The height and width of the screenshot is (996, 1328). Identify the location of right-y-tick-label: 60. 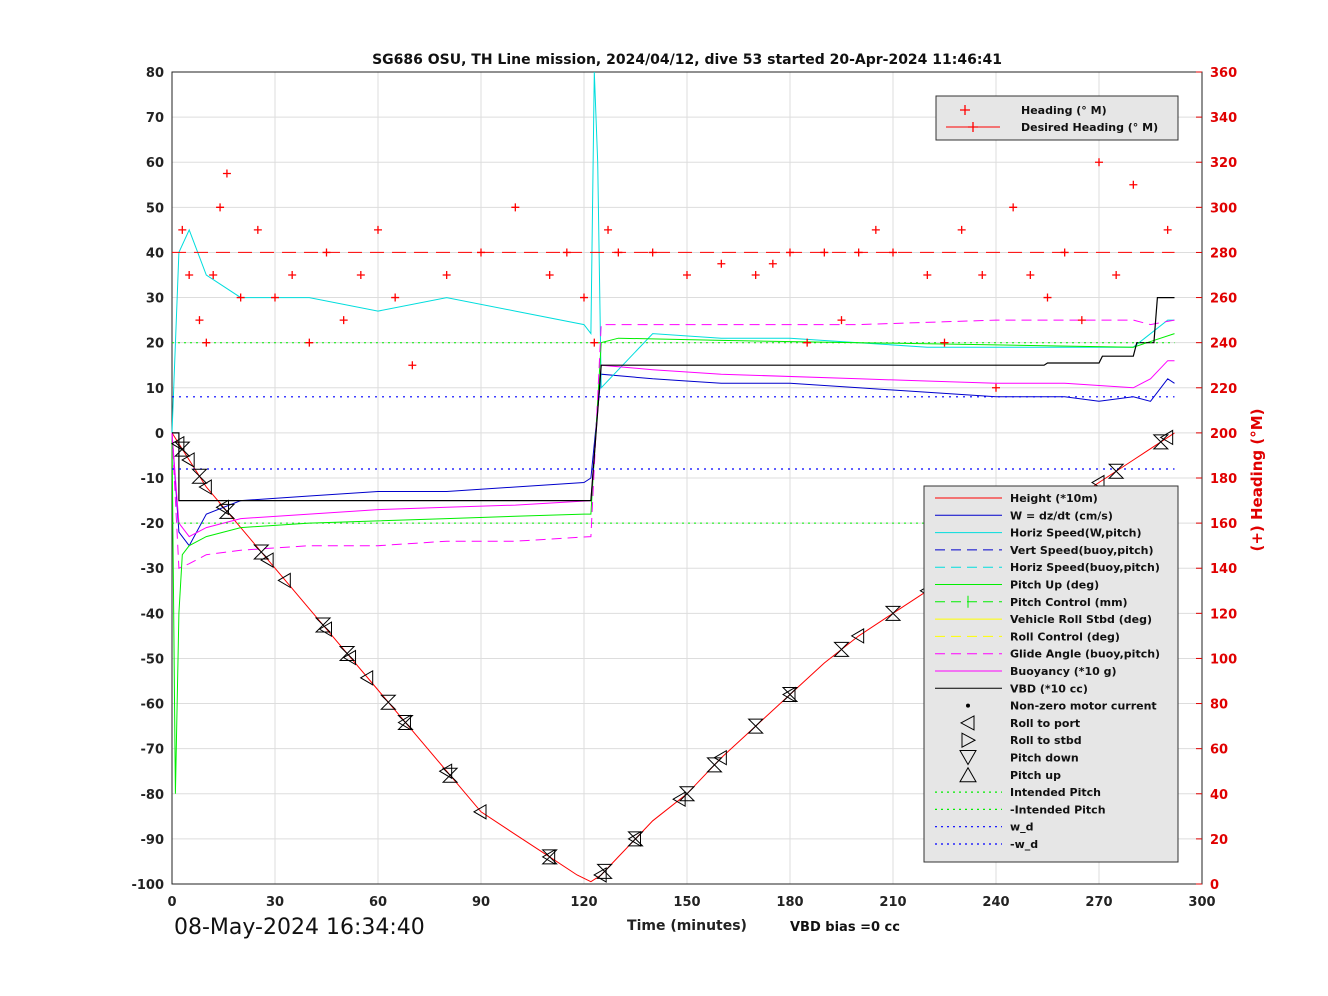
(1219, 750).